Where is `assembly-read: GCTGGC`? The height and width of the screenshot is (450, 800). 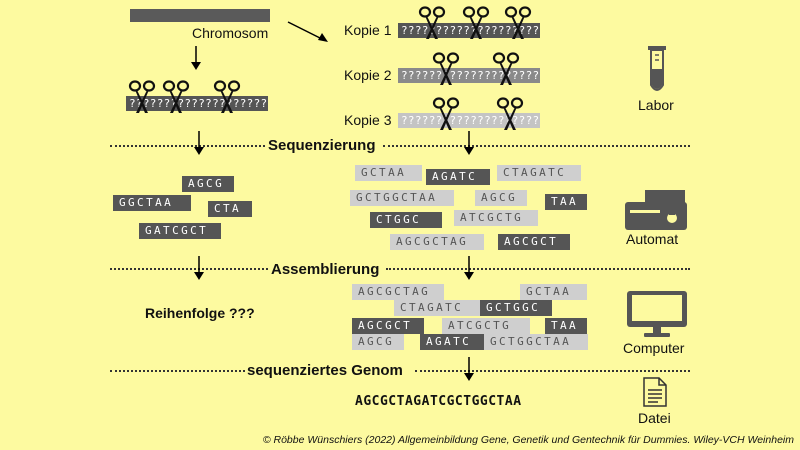 assembly-read: GCTGGC is located at coordinates (516, 308).